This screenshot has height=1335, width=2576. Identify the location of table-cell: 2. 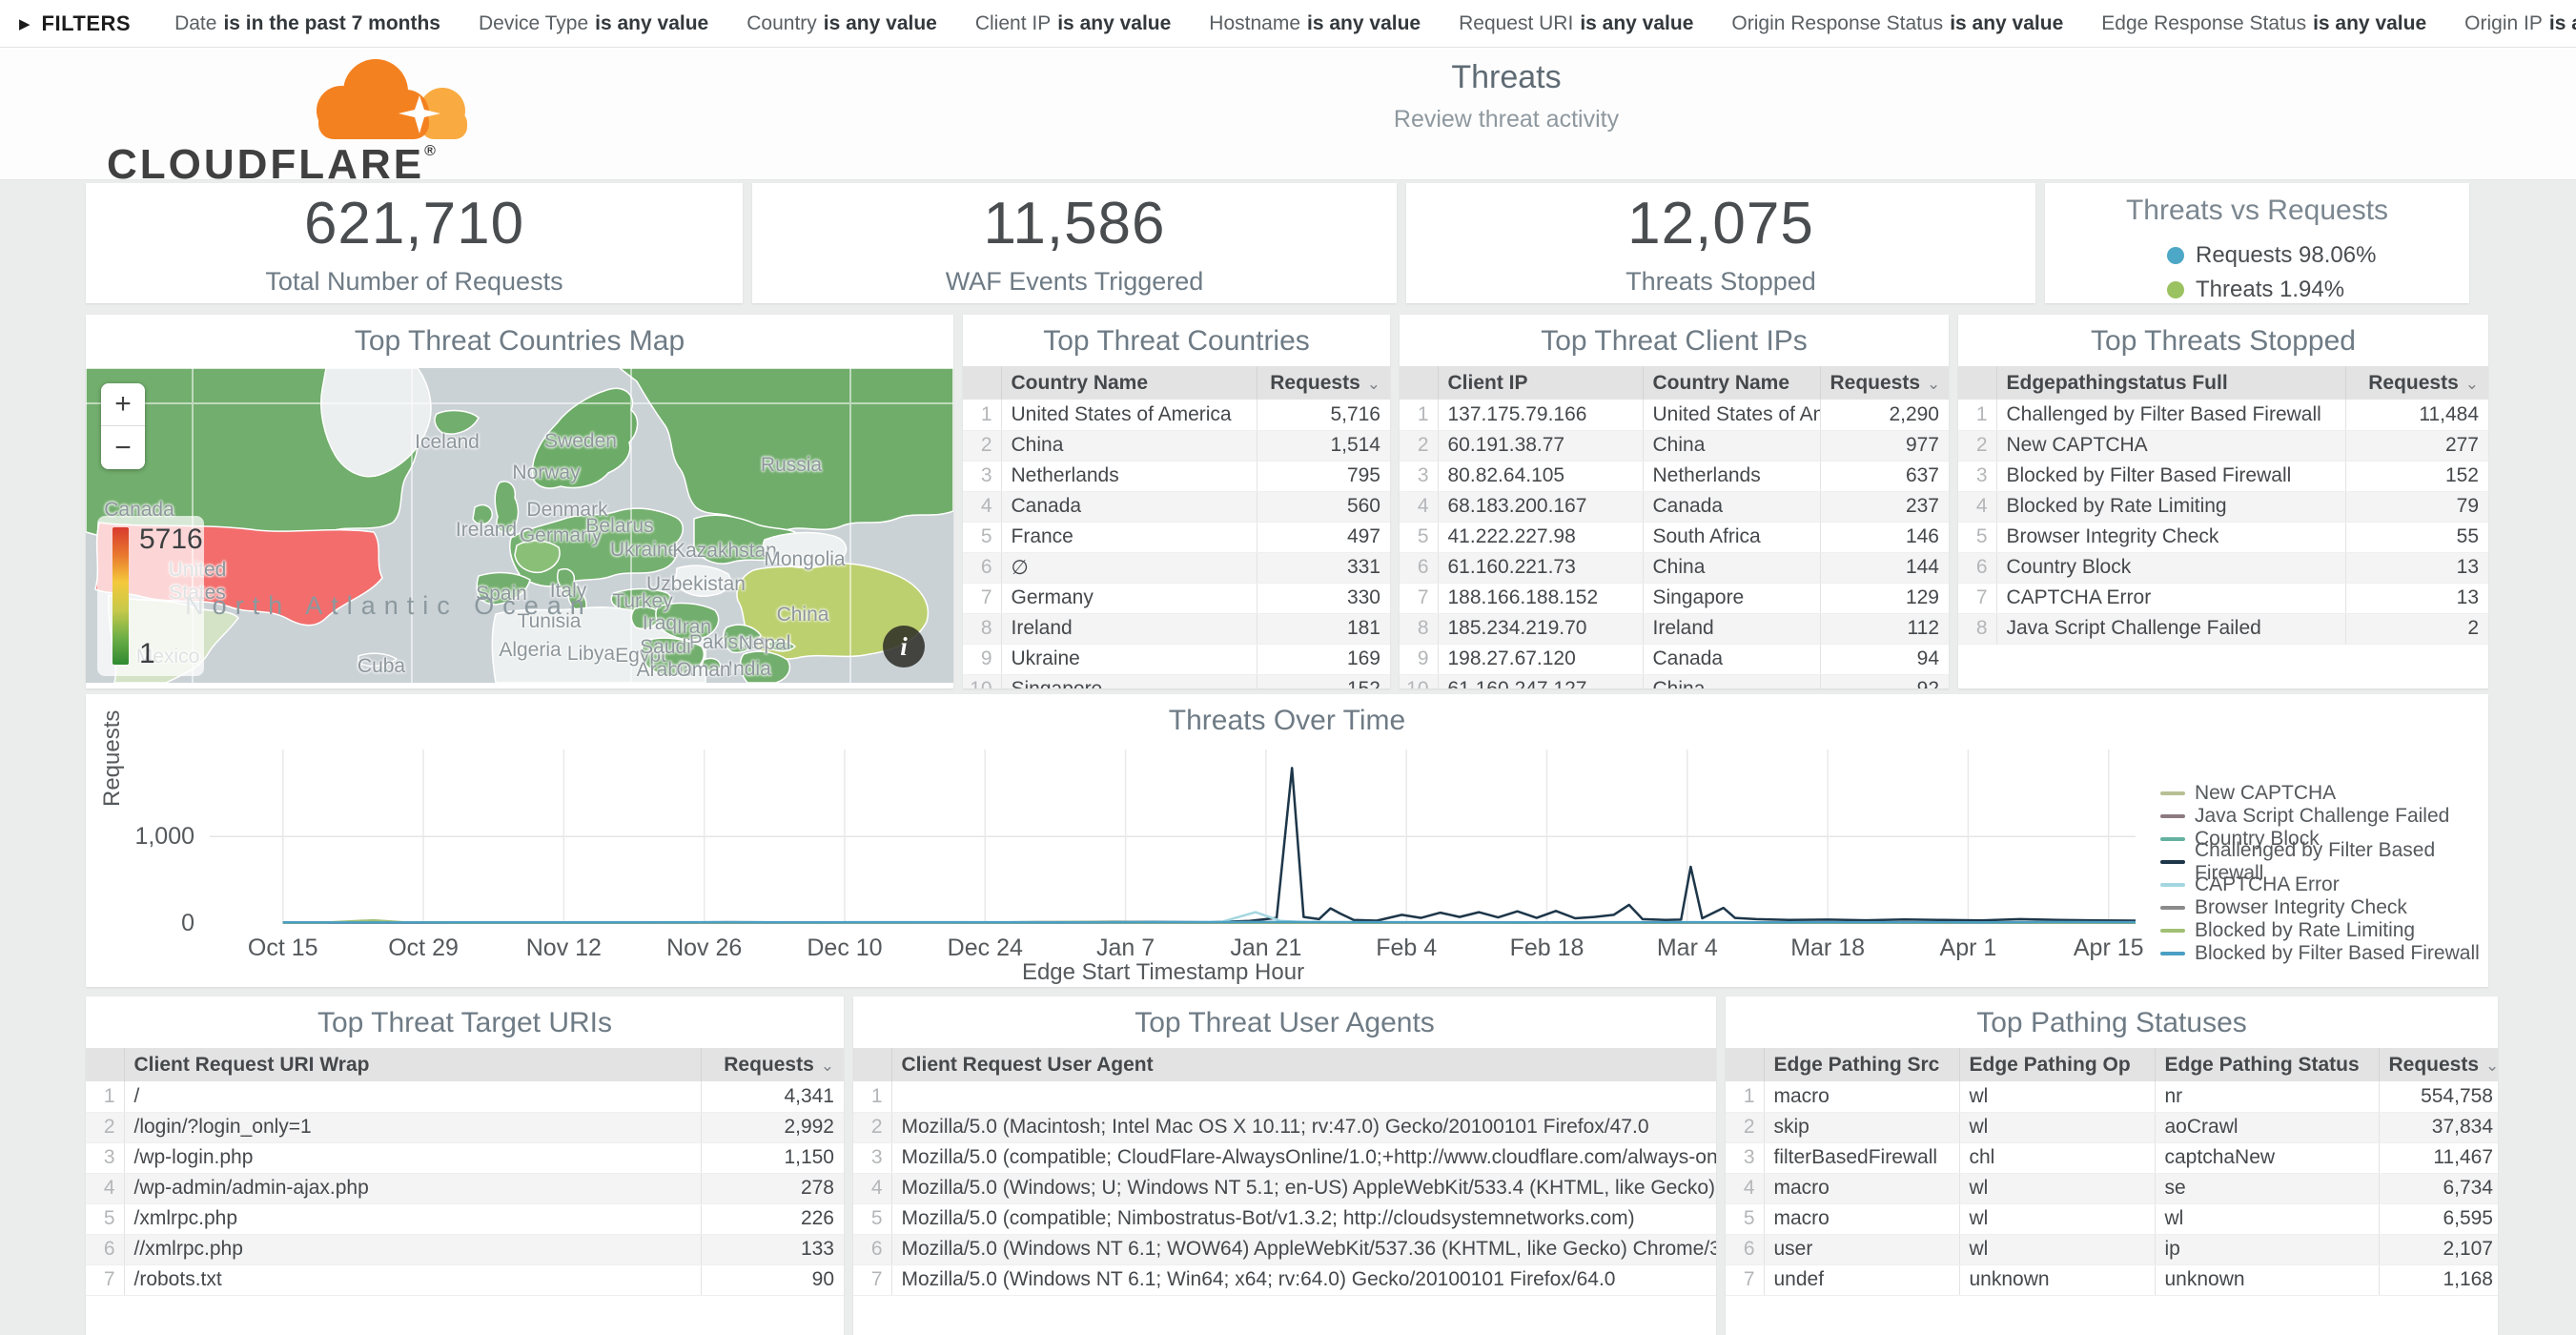
(2416, 629).